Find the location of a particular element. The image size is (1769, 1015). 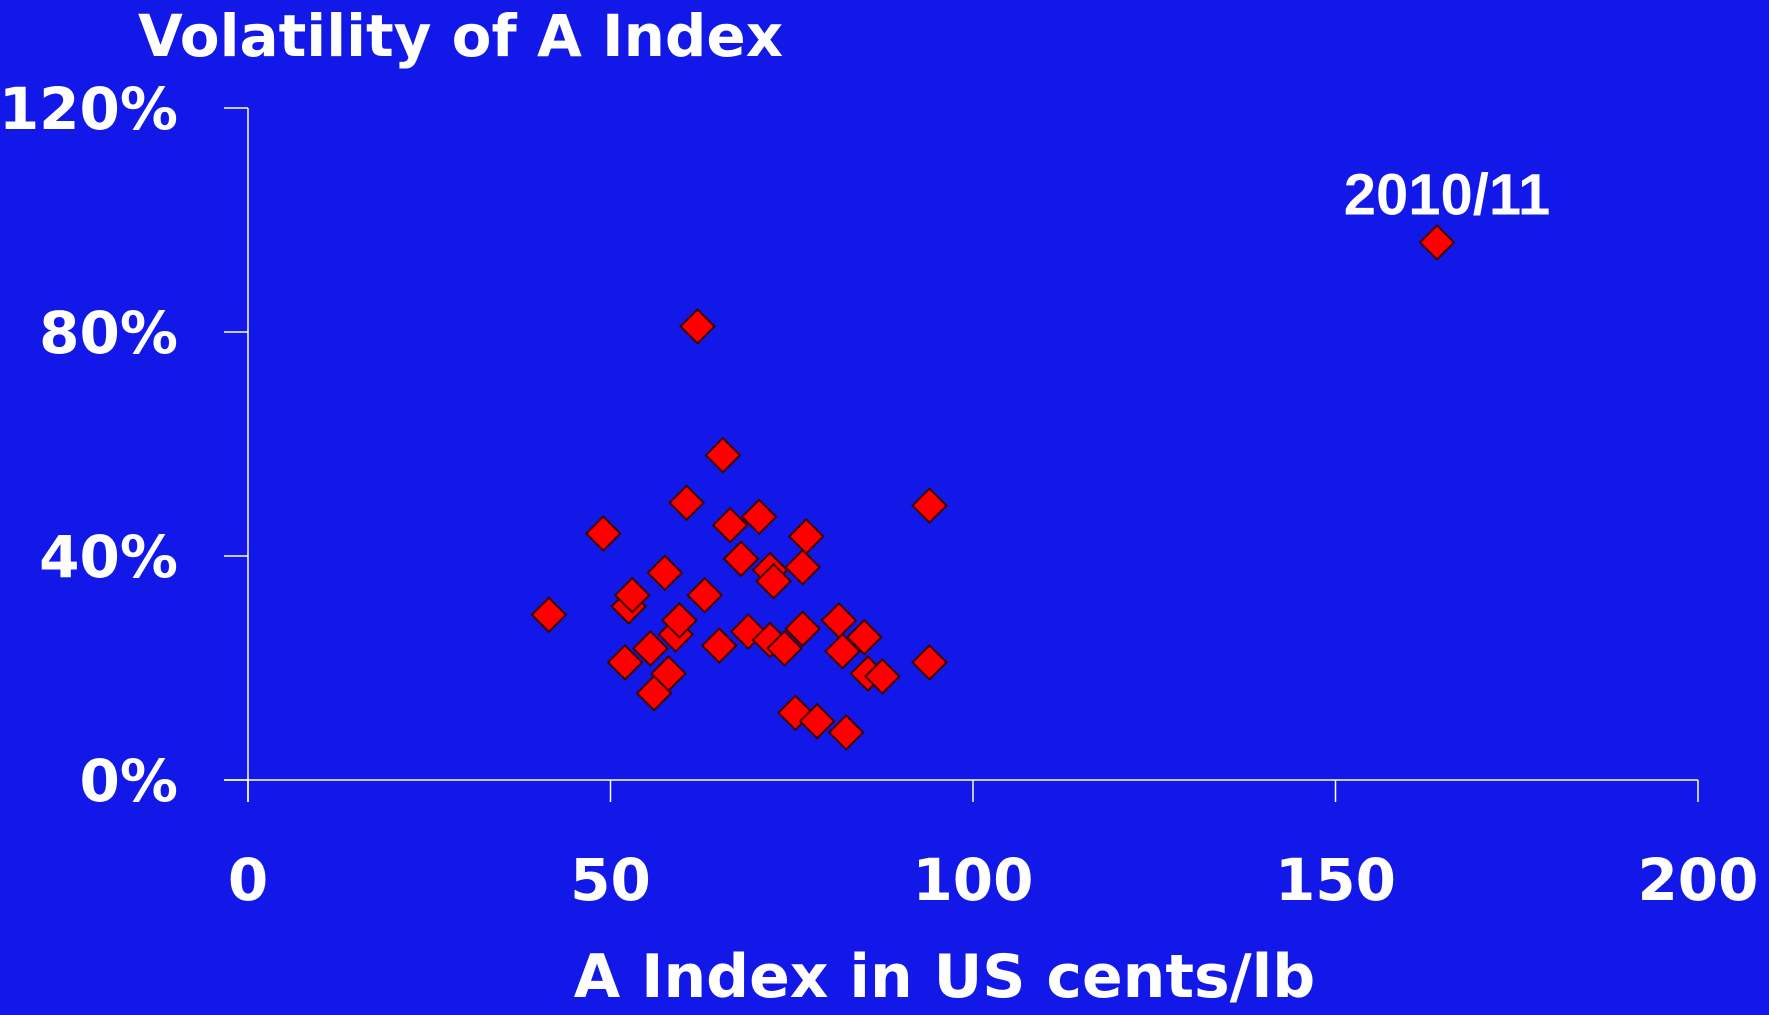

y-tick-label: 80% is located at coordinates (108, 333).